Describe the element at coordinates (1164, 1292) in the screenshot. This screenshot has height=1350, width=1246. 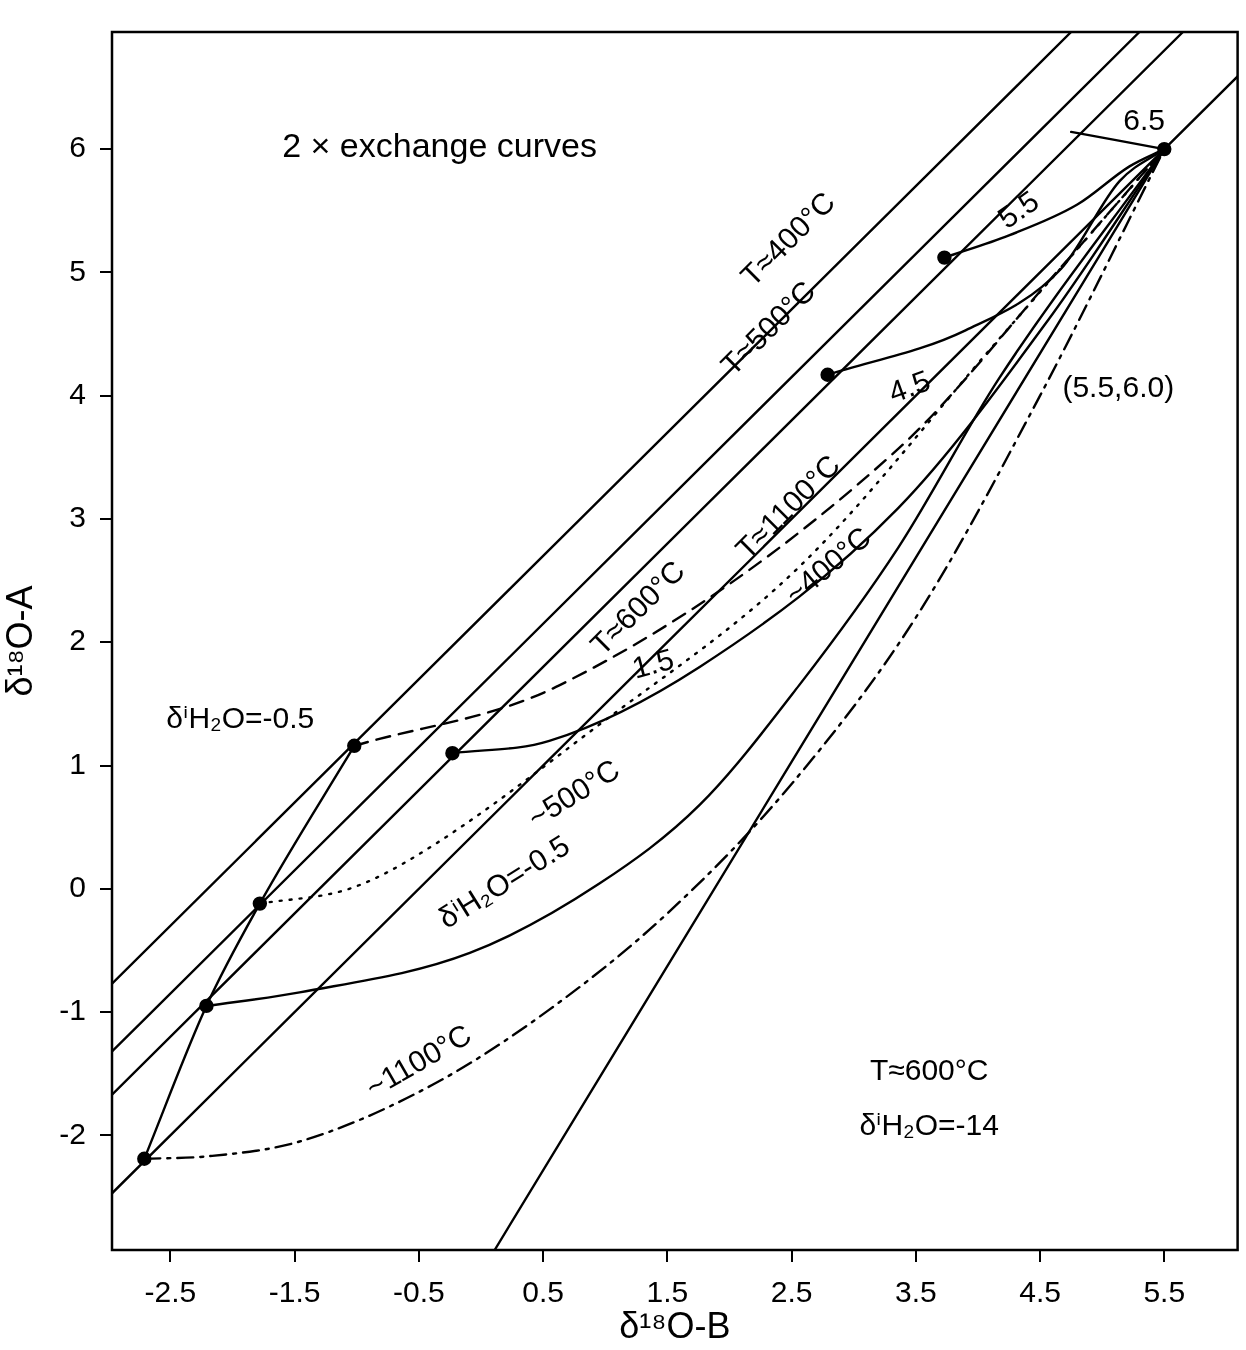
I see `x-tick-label: 5.5` at that location.